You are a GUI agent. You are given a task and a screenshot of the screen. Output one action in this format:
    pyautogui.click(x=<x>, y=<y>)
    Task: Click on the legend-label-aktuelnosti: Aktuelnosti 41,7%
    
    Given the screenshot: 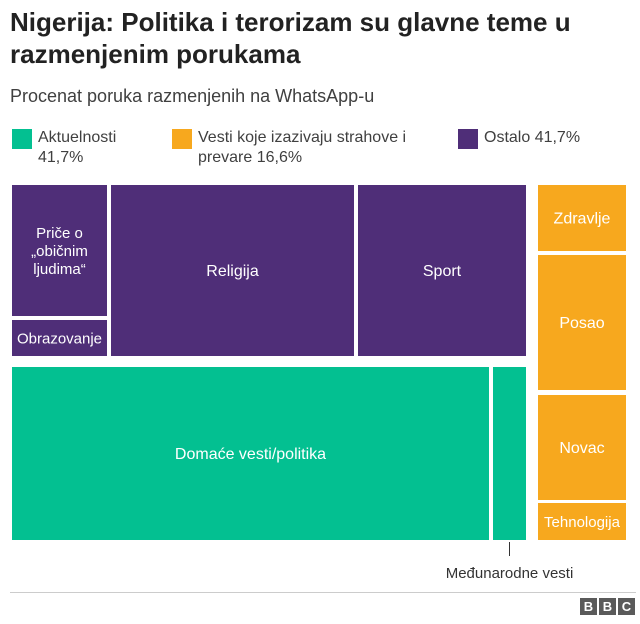 What is the action you would take?
    pyautogui.click(x=77, y=147)
    